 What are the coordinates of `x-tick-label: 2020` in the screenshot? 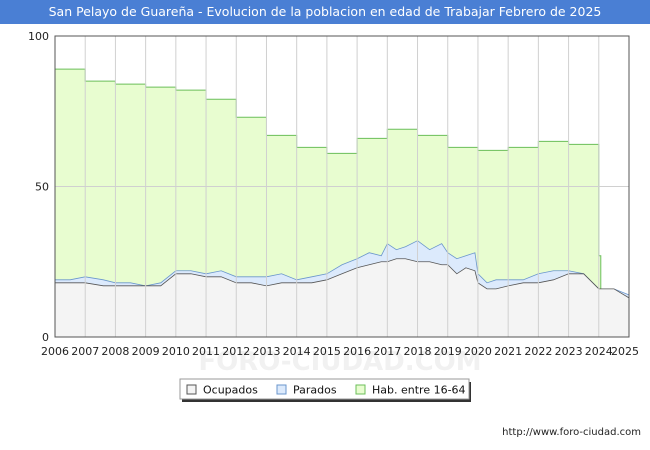 It's located at (478, 351).